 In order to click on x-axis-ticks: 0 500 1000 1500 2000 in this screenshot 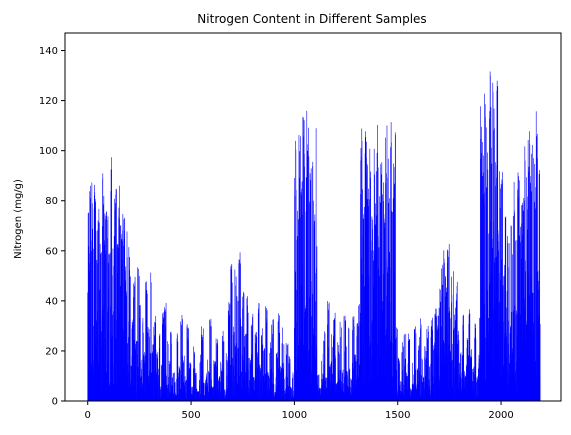, I will do `click(299, 411)`.